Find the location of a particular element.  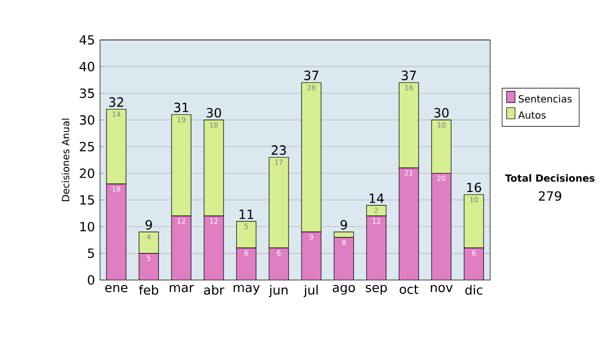

x-tick-label: may is located at coordinates (247, 289).